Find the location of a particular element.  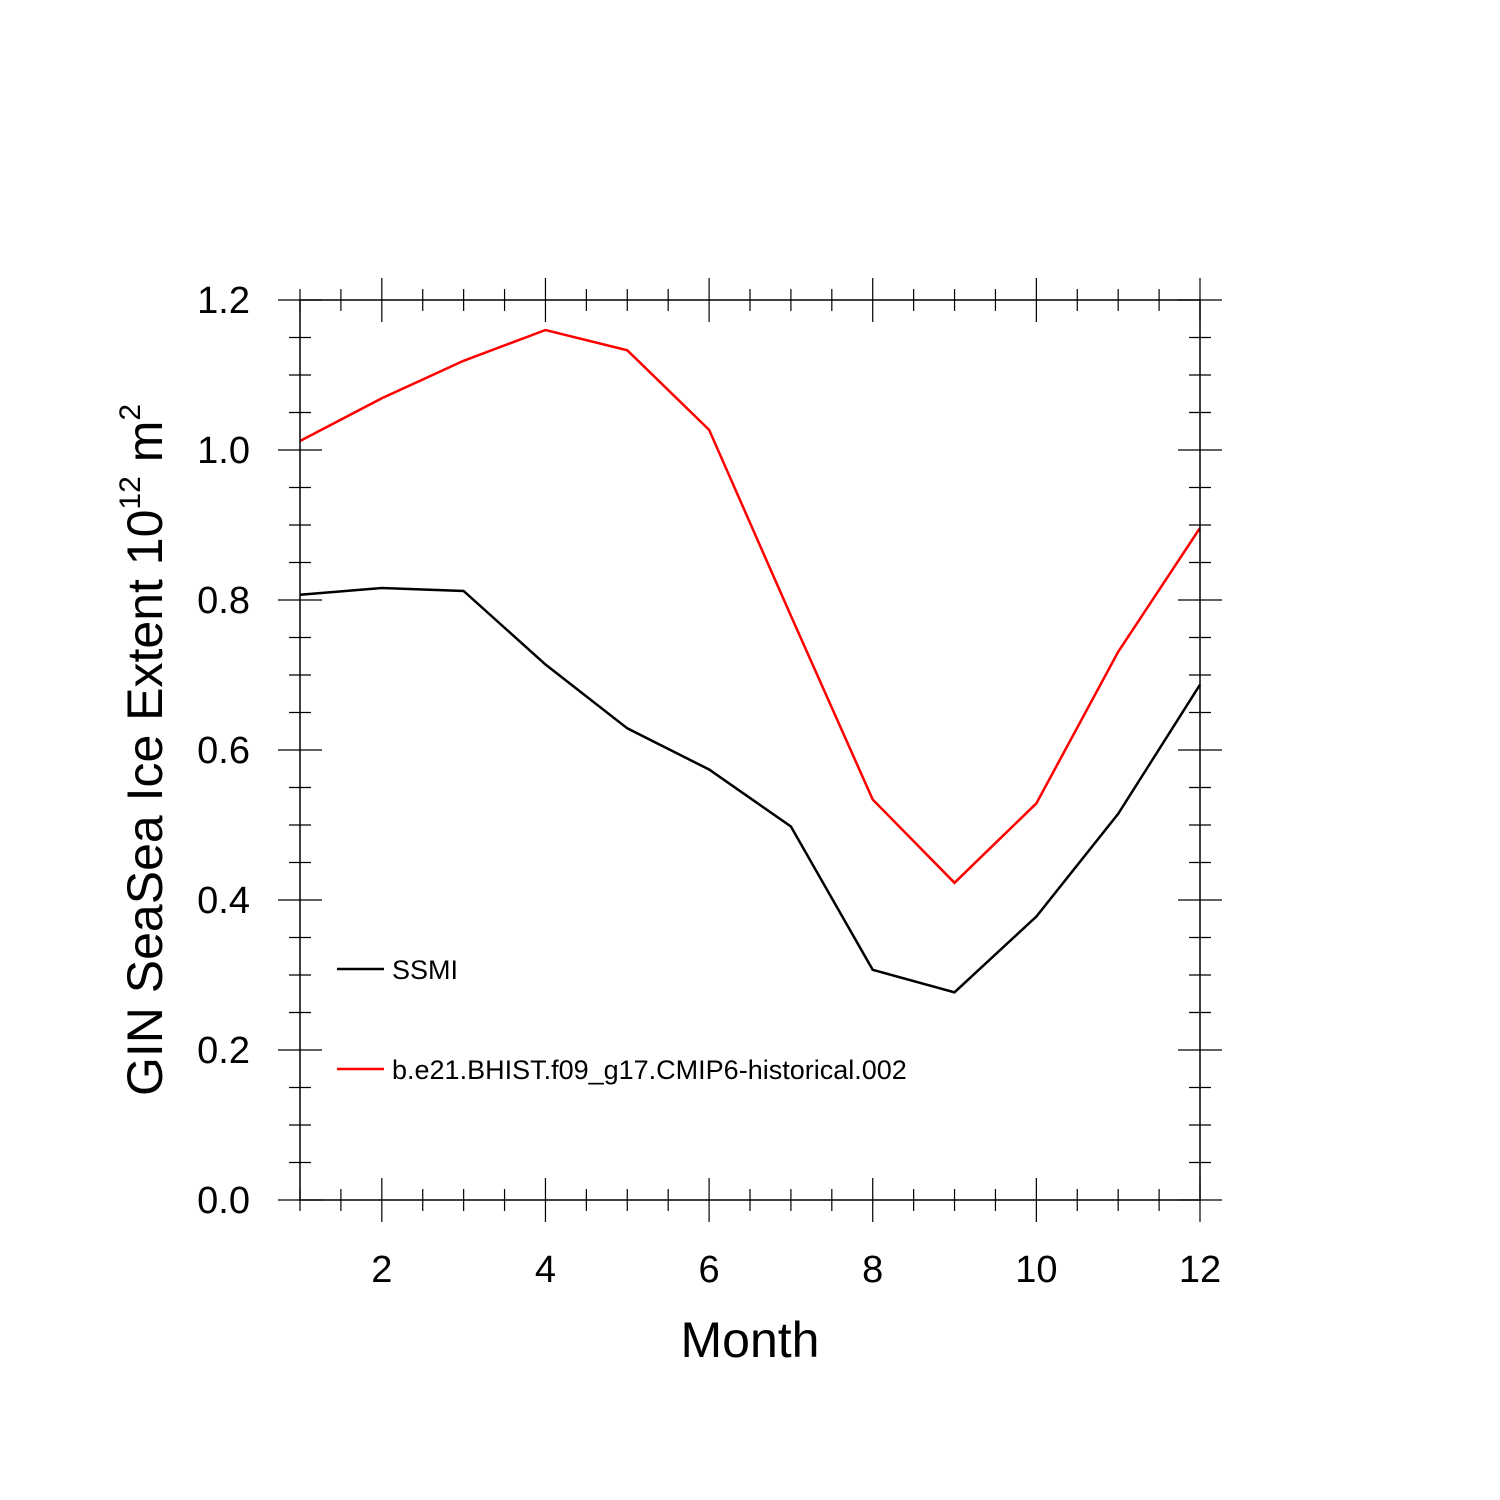

x-axis-title: Month is located at coordinates (750, 1340).